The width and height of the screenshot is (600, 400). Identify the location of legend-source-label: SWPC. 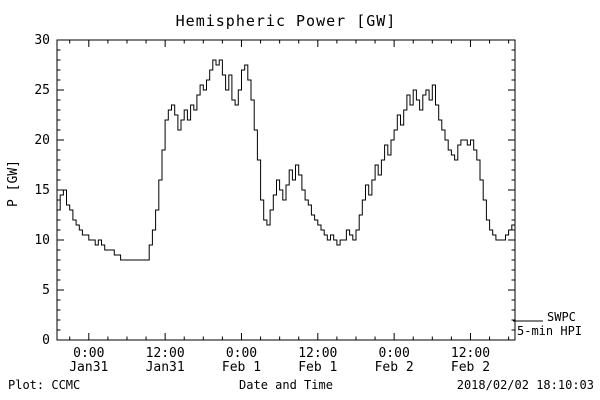
(561, 317).